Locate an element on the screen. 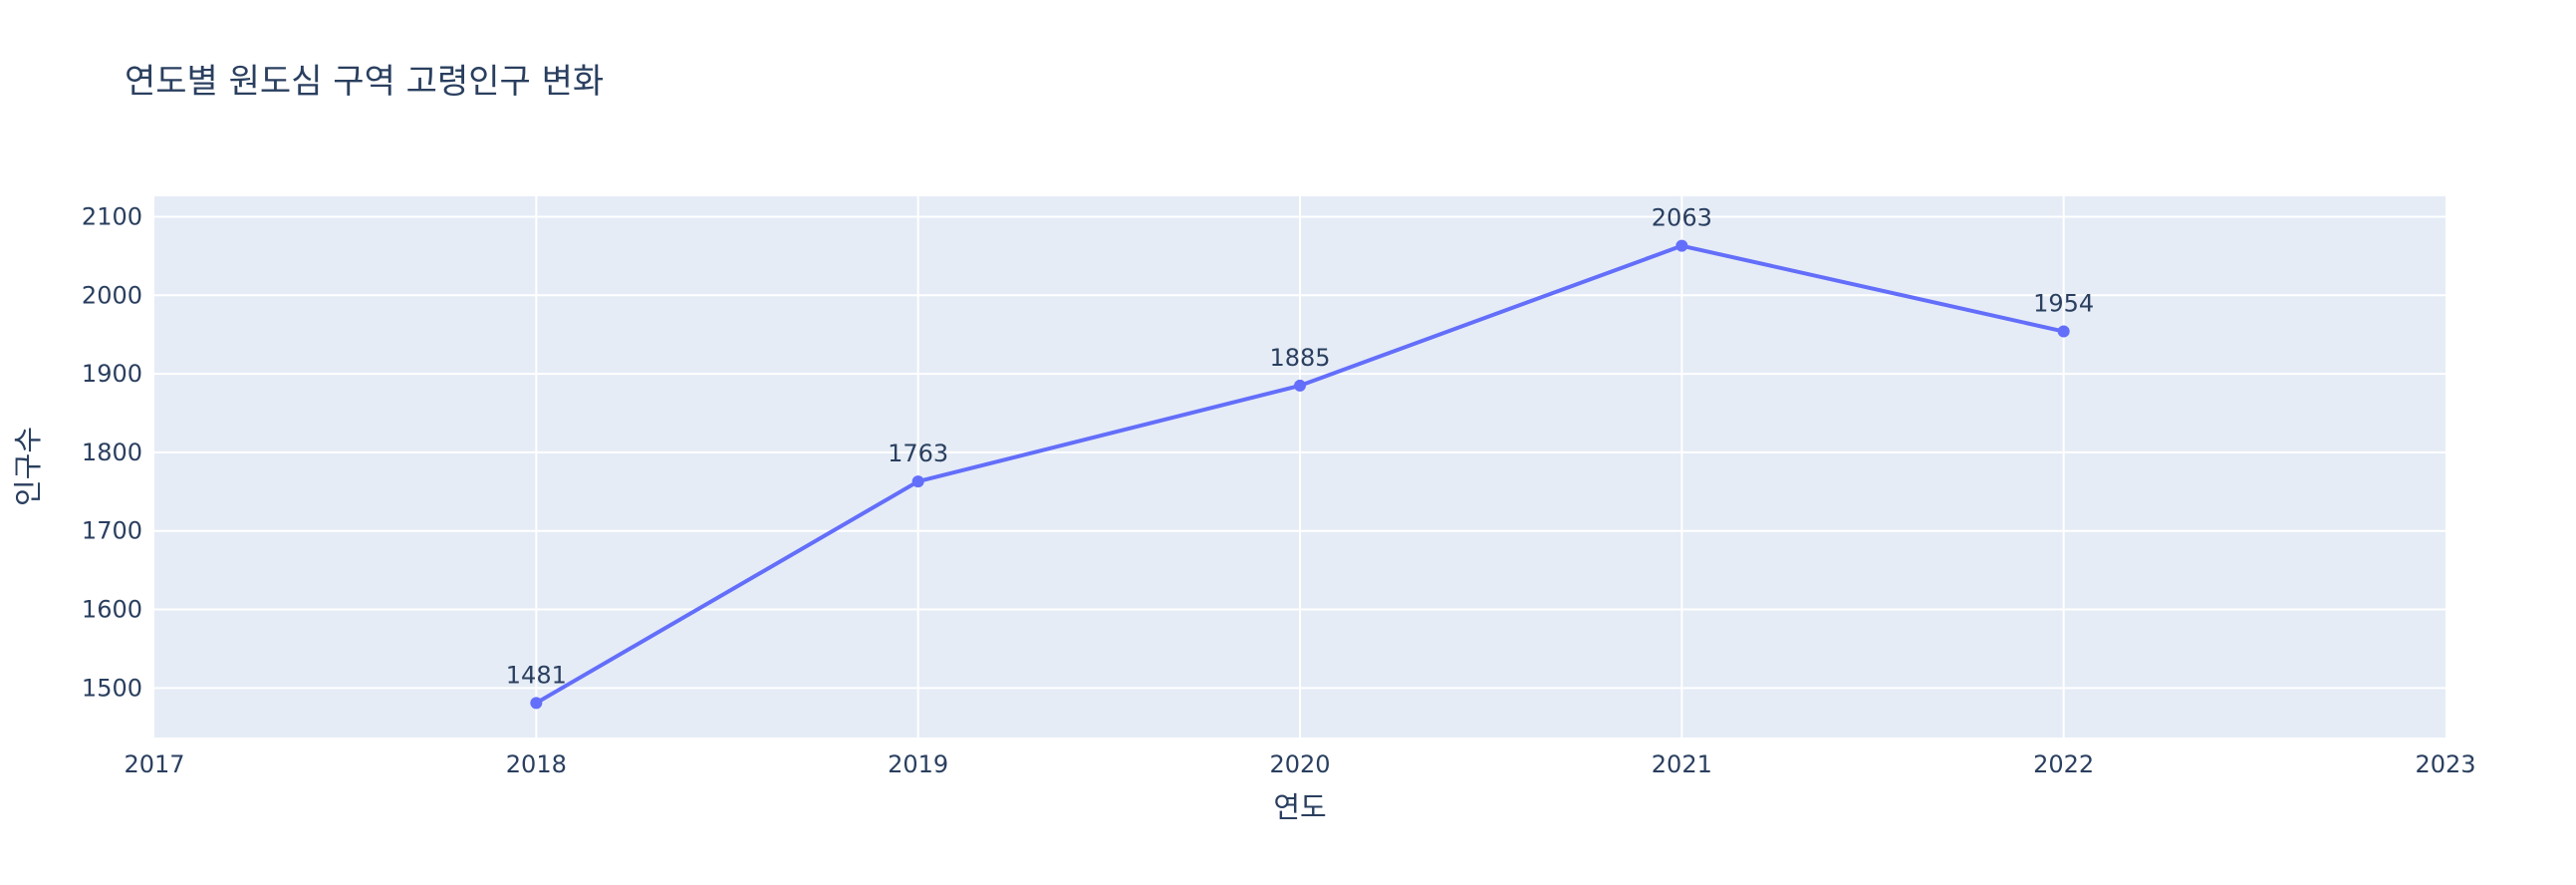 The height and width of the screenshot is (885, 2576). x-axis-title: 연도 is located at coordinates (1299, 807).